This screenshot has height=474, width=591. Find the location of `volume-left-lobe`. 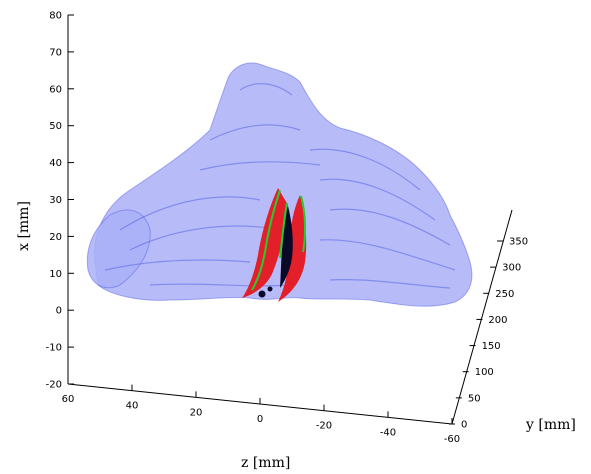

volume-left-lobe is located at coordinates (118, 249).